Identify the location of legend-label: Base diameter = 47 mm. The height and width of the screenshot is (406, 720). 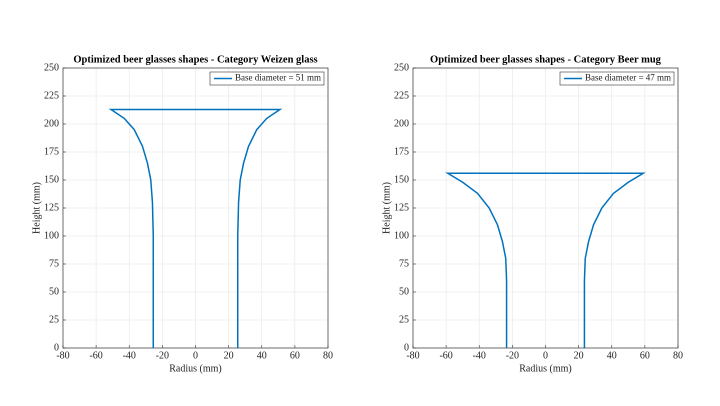
(628, 78).